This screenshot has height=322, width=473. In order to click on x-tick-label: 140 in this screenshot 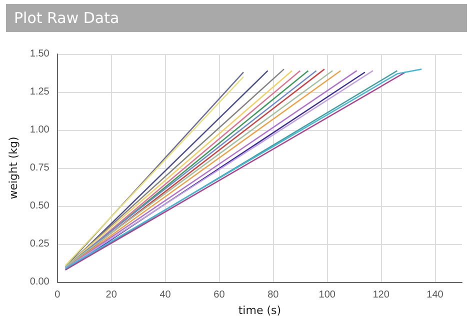, I will do `click(435, 295)`.